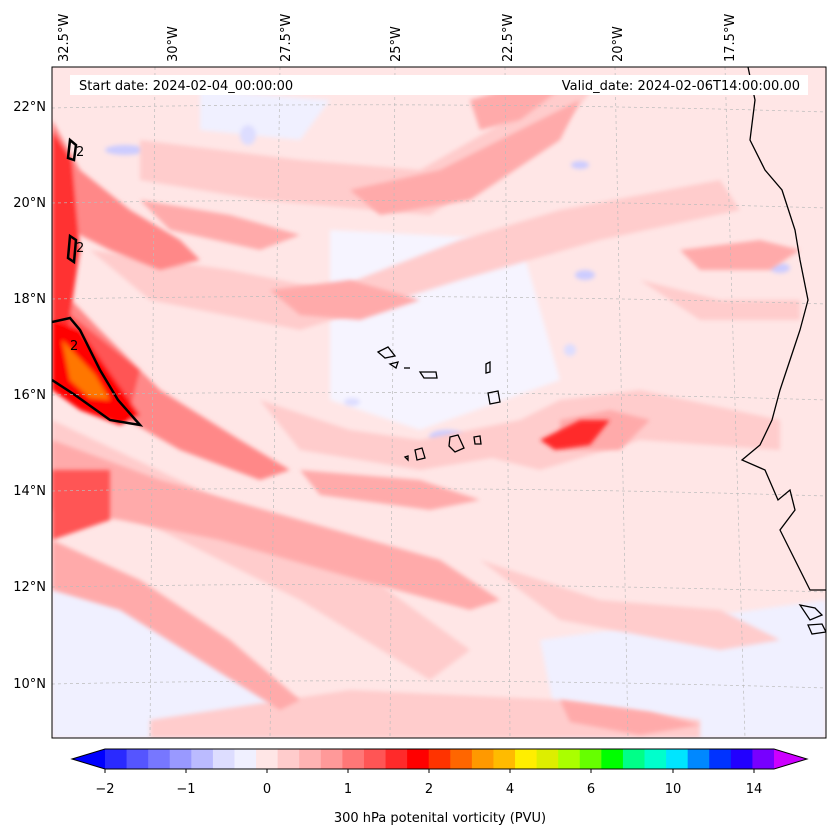 This screenshot has width=837, height=836. I want to click on lon-label: 22.5°W, so click(508, 38).